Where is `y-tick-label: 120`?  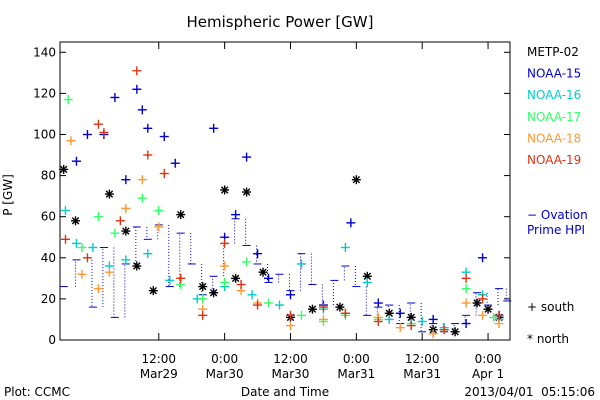
y-tick-label: 120 is located at coordinates (44, 93).